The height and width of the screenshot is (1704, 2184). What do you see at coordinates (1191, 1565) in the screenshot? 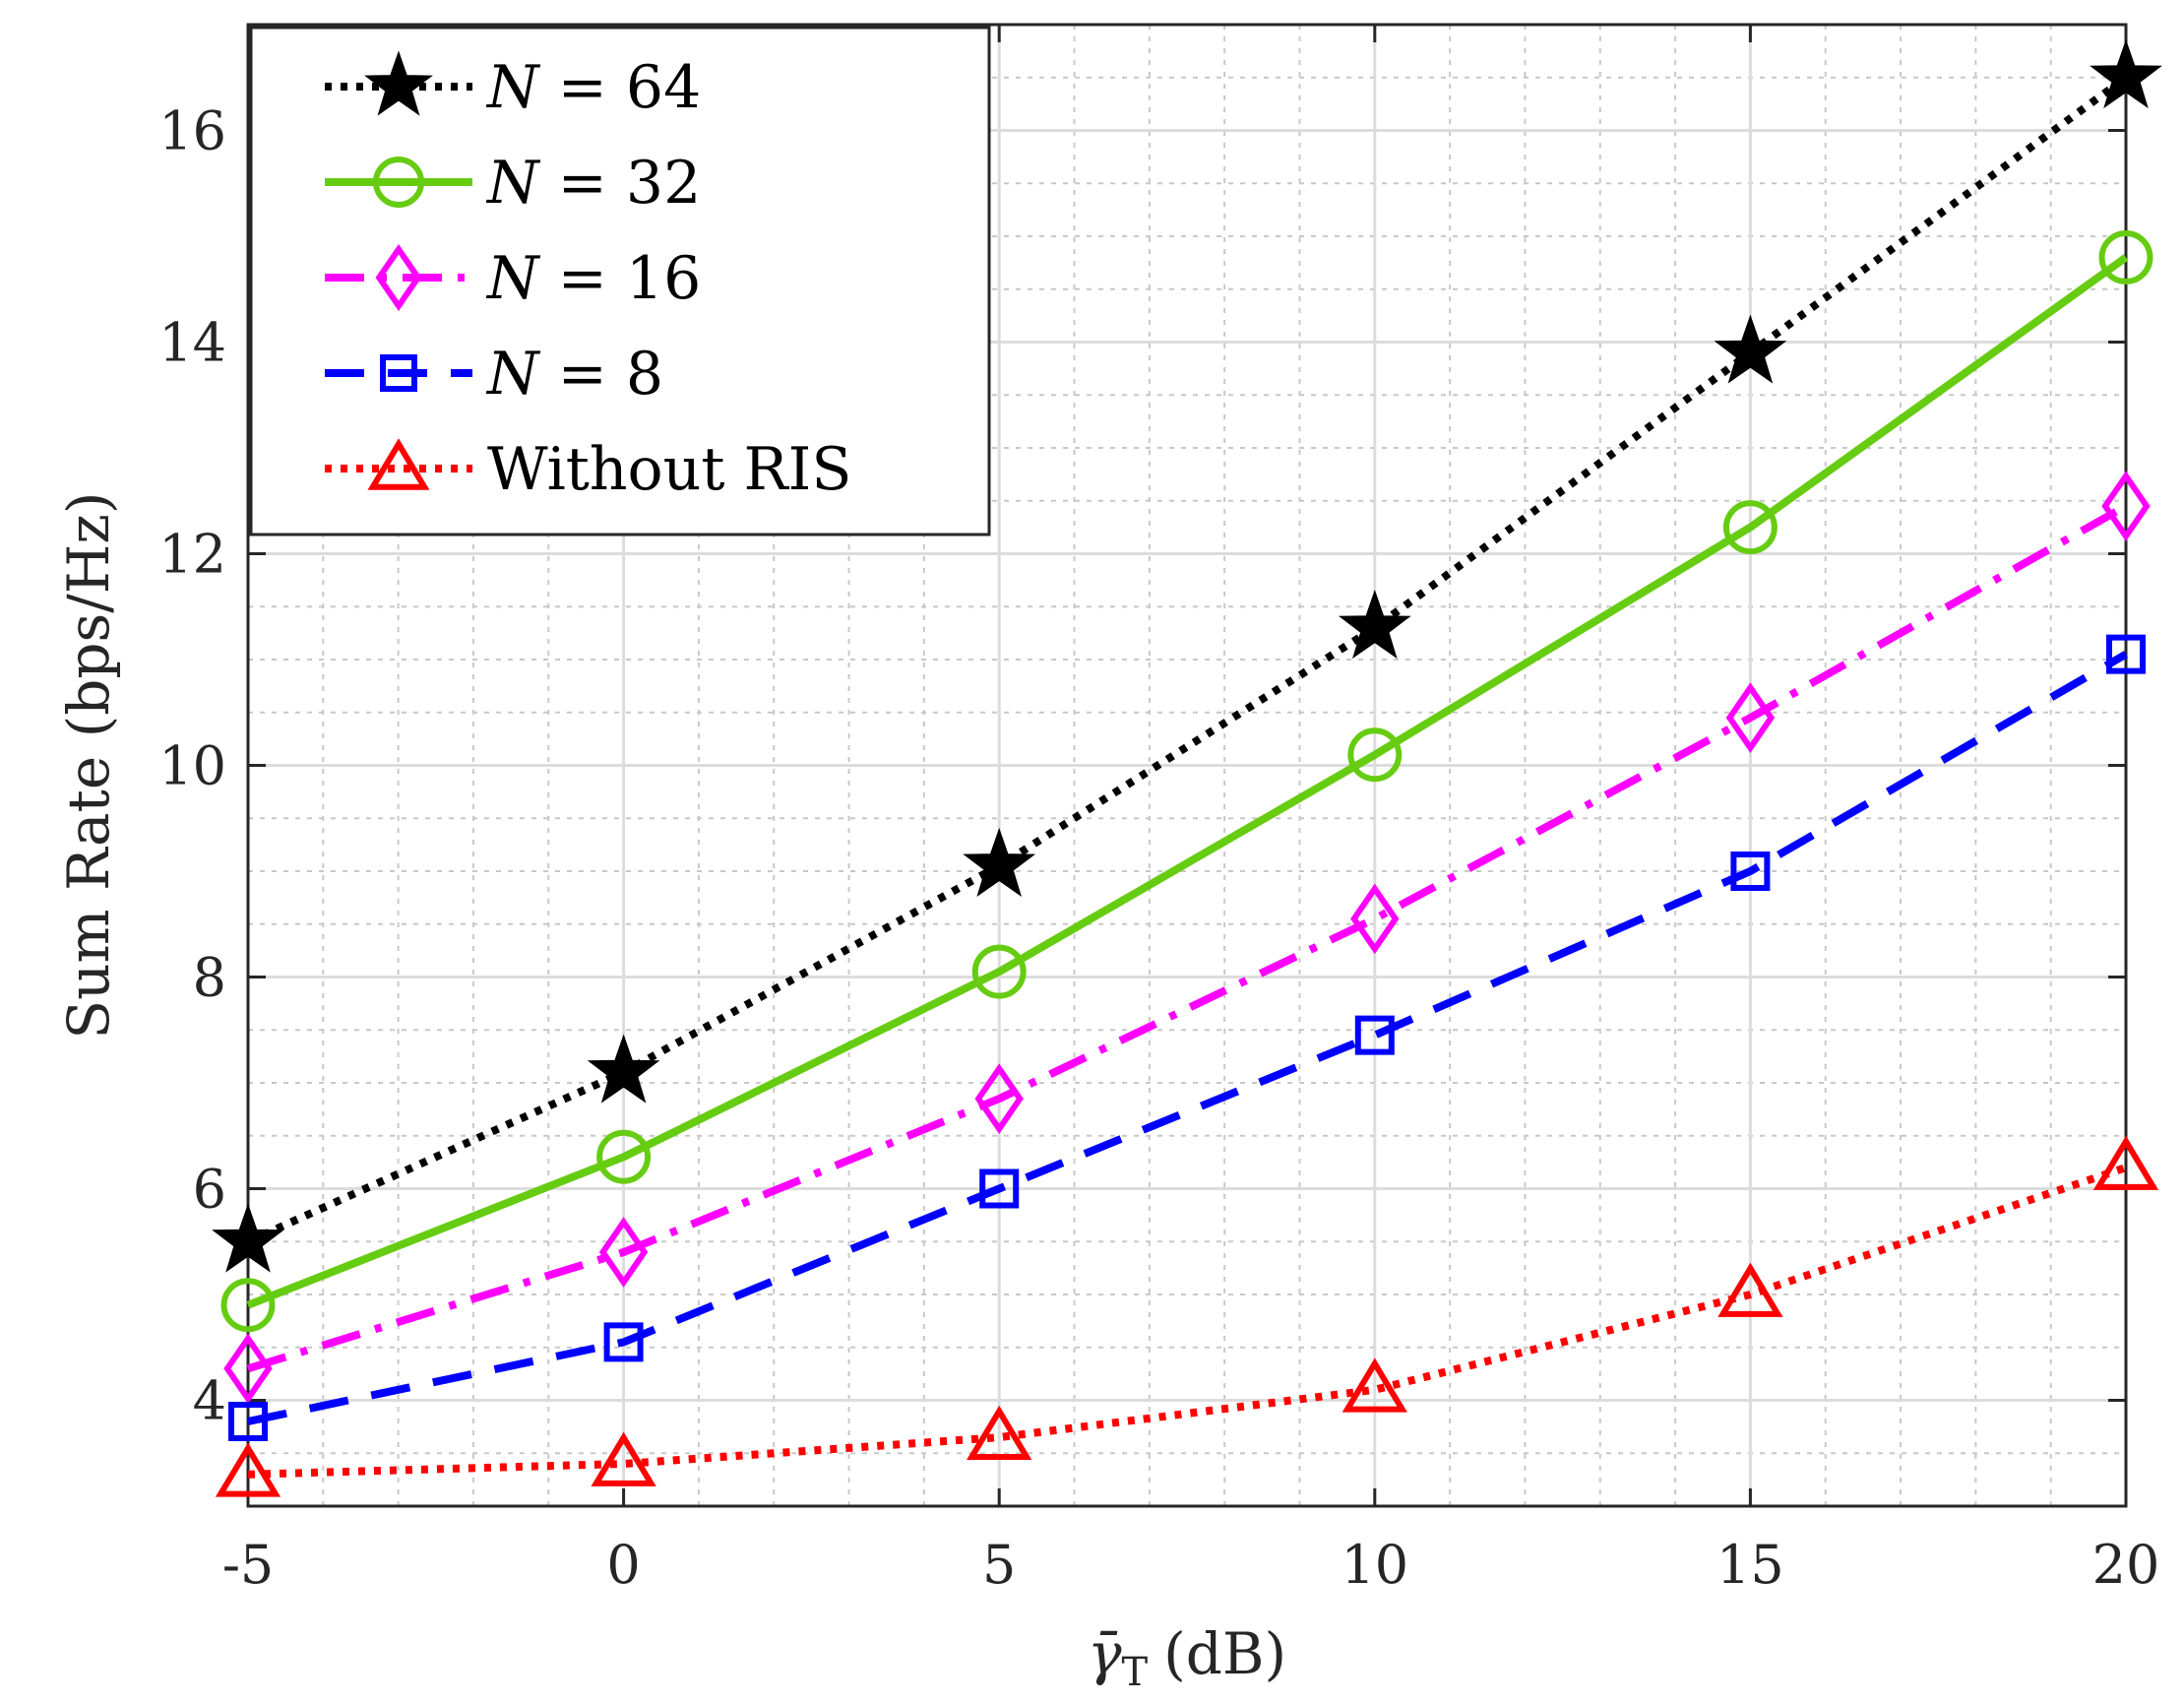
I see `x-tick-labels: -5 0 5 10 15 20` at bounding box center [1191, 1565].